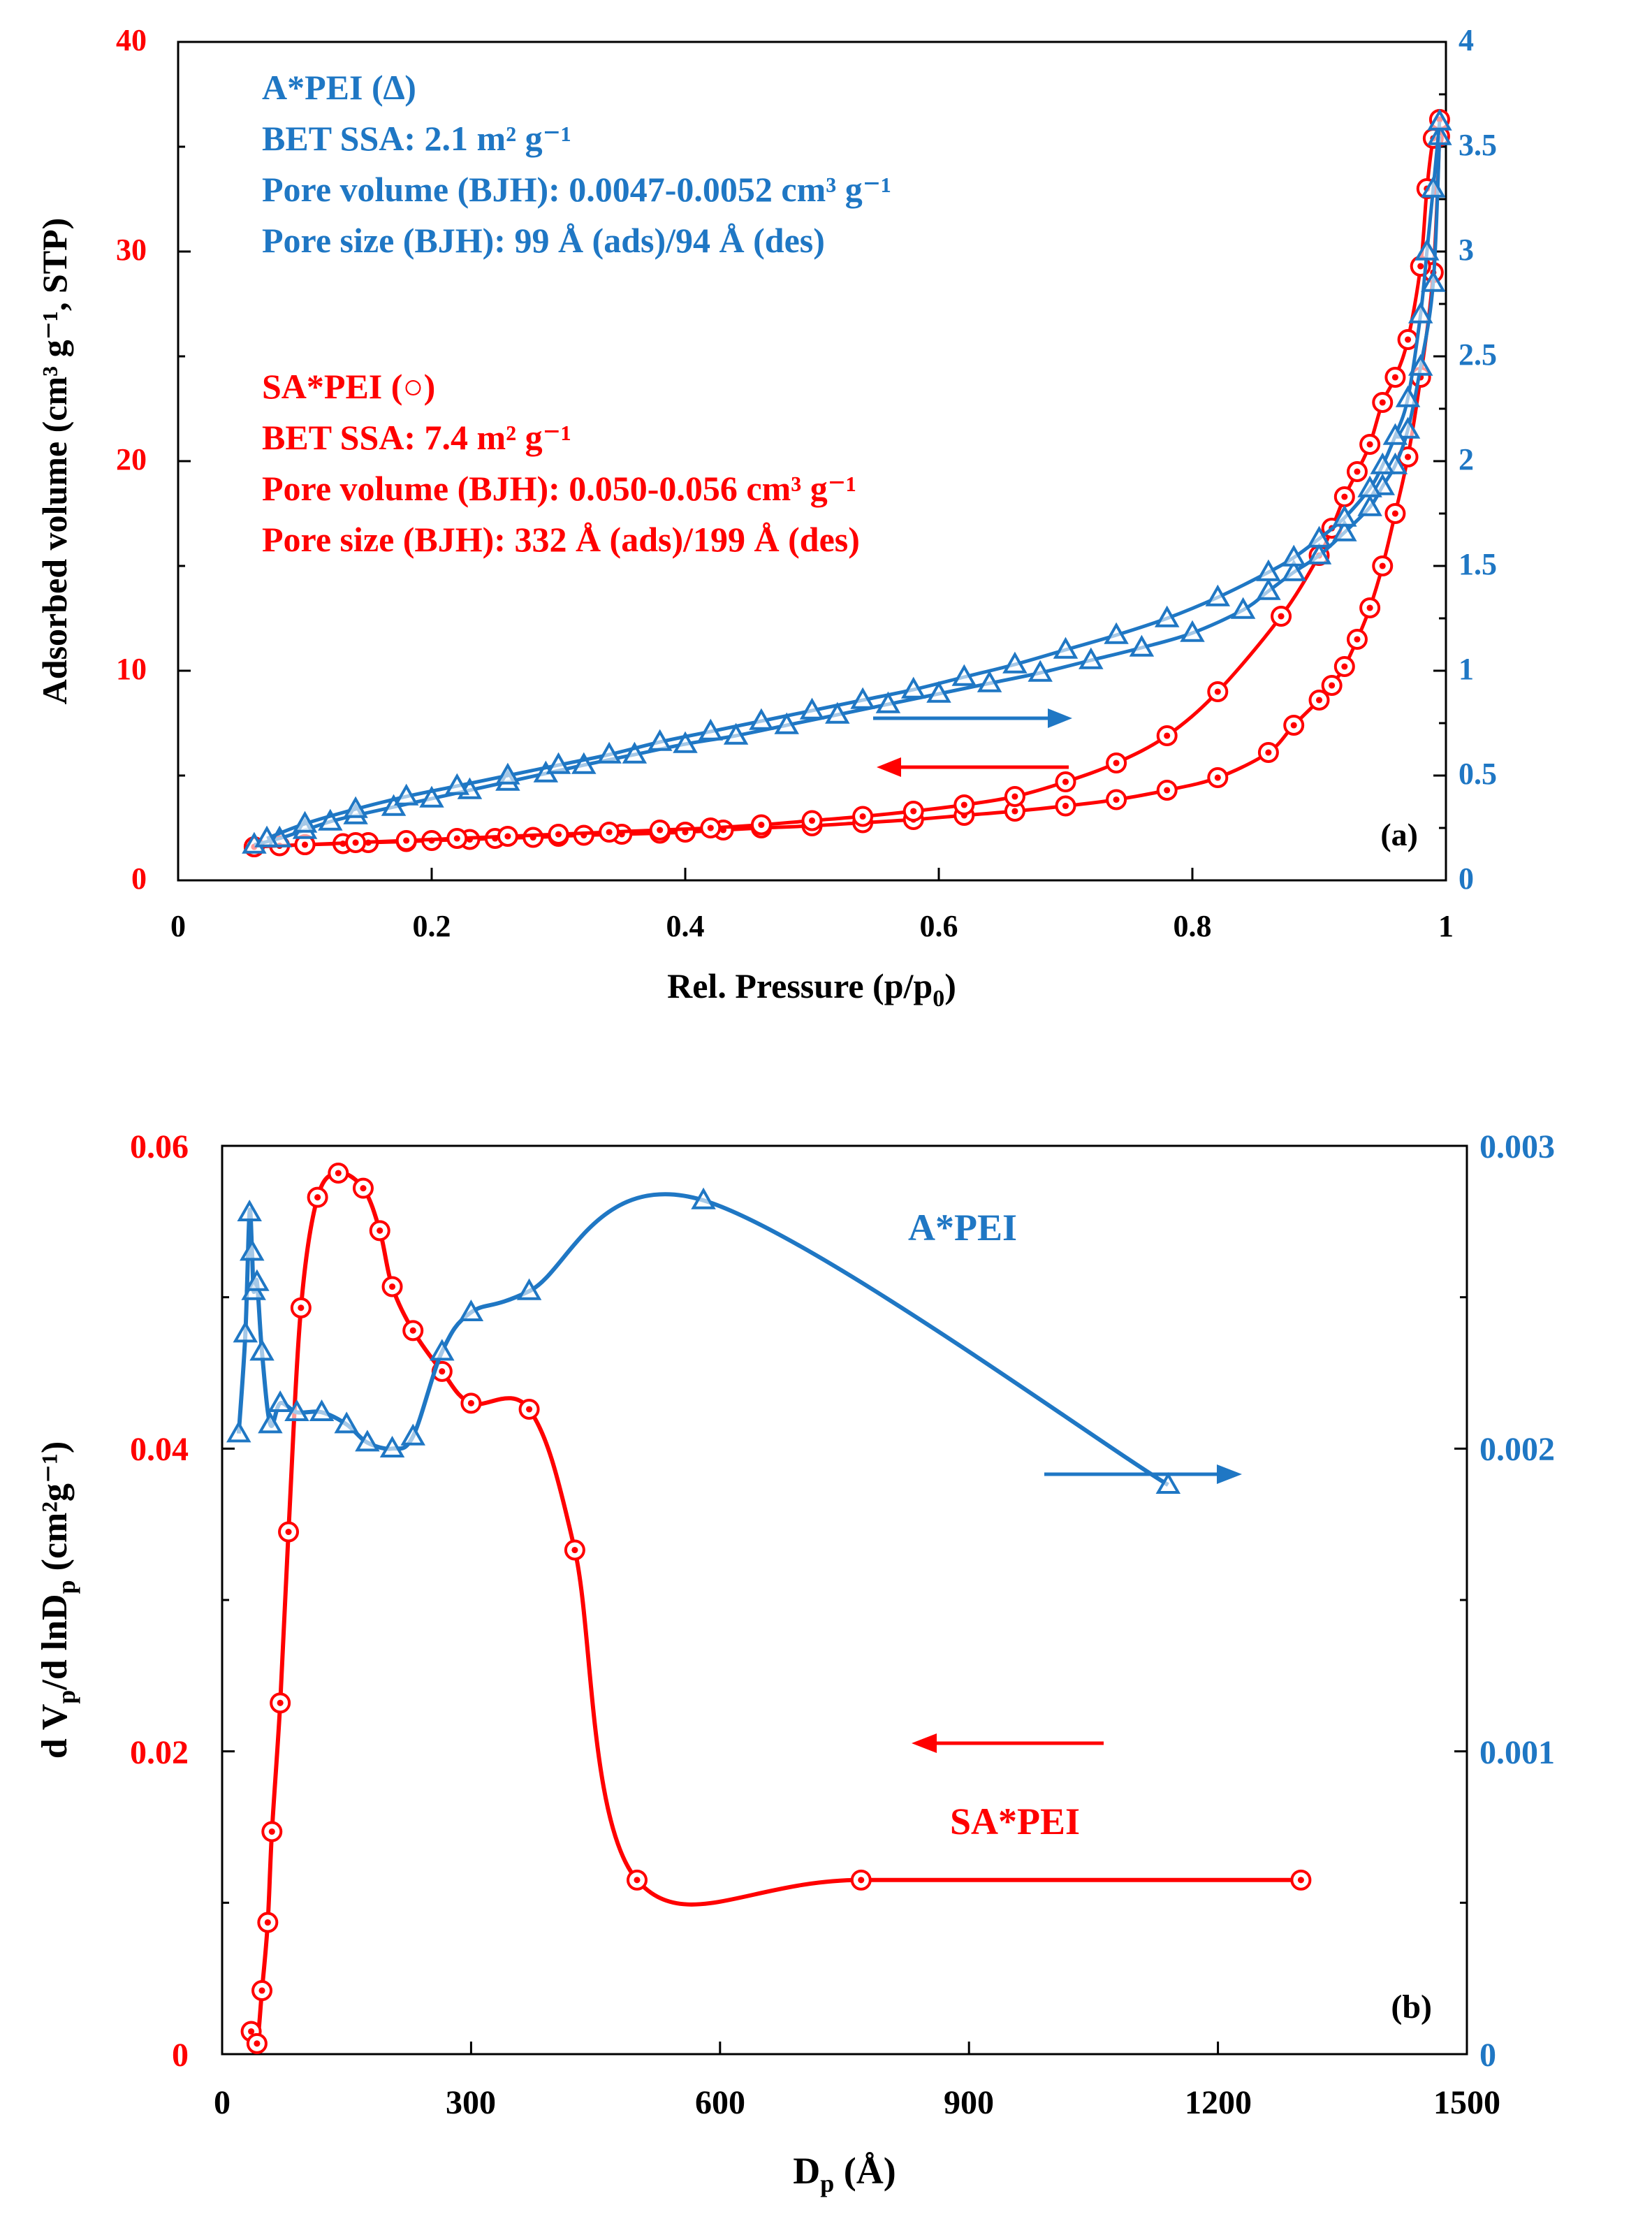  I want to click on x-tick-label: 1200, so click(1218, 2103).